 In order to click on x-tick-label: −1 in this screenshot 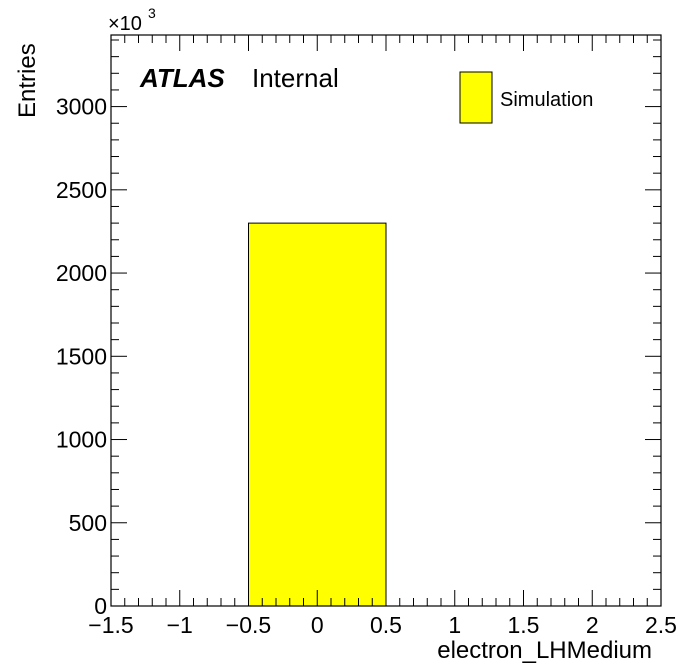, I will do `click(180, 625)`.